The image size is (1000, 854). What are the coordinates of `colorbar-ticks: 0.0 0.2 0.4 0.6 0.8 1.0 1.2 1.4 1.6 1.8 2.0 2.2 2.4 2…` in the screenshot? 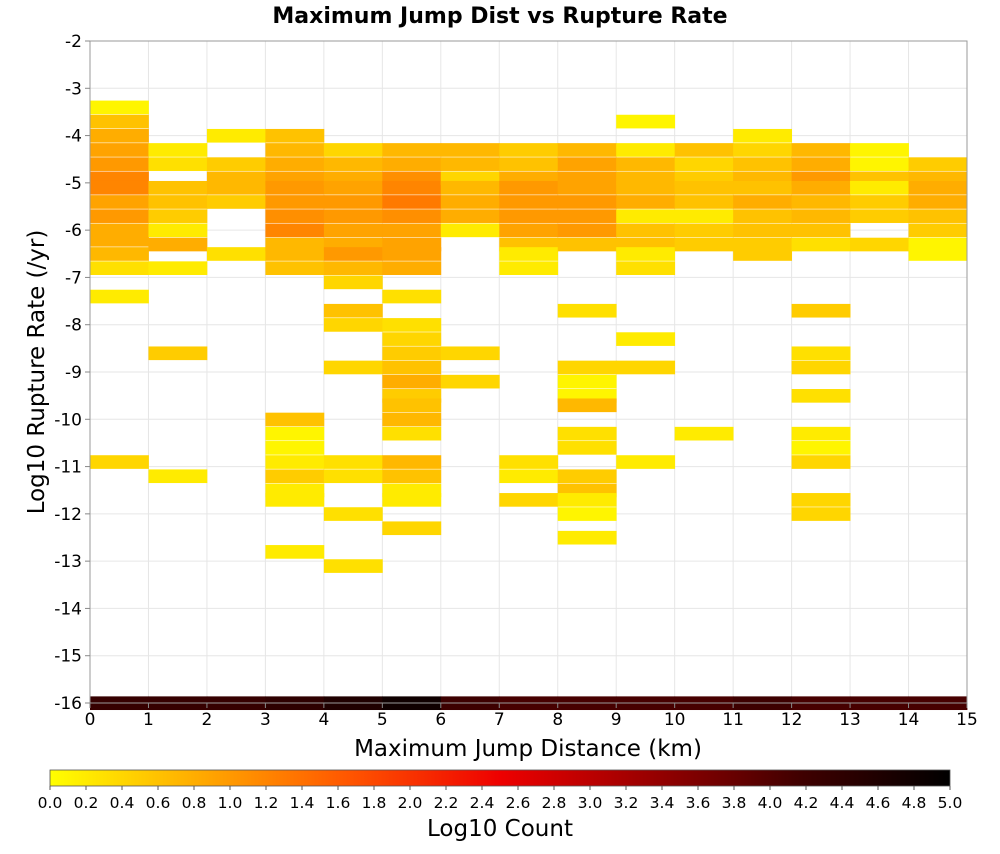 It's located at (500, 799).